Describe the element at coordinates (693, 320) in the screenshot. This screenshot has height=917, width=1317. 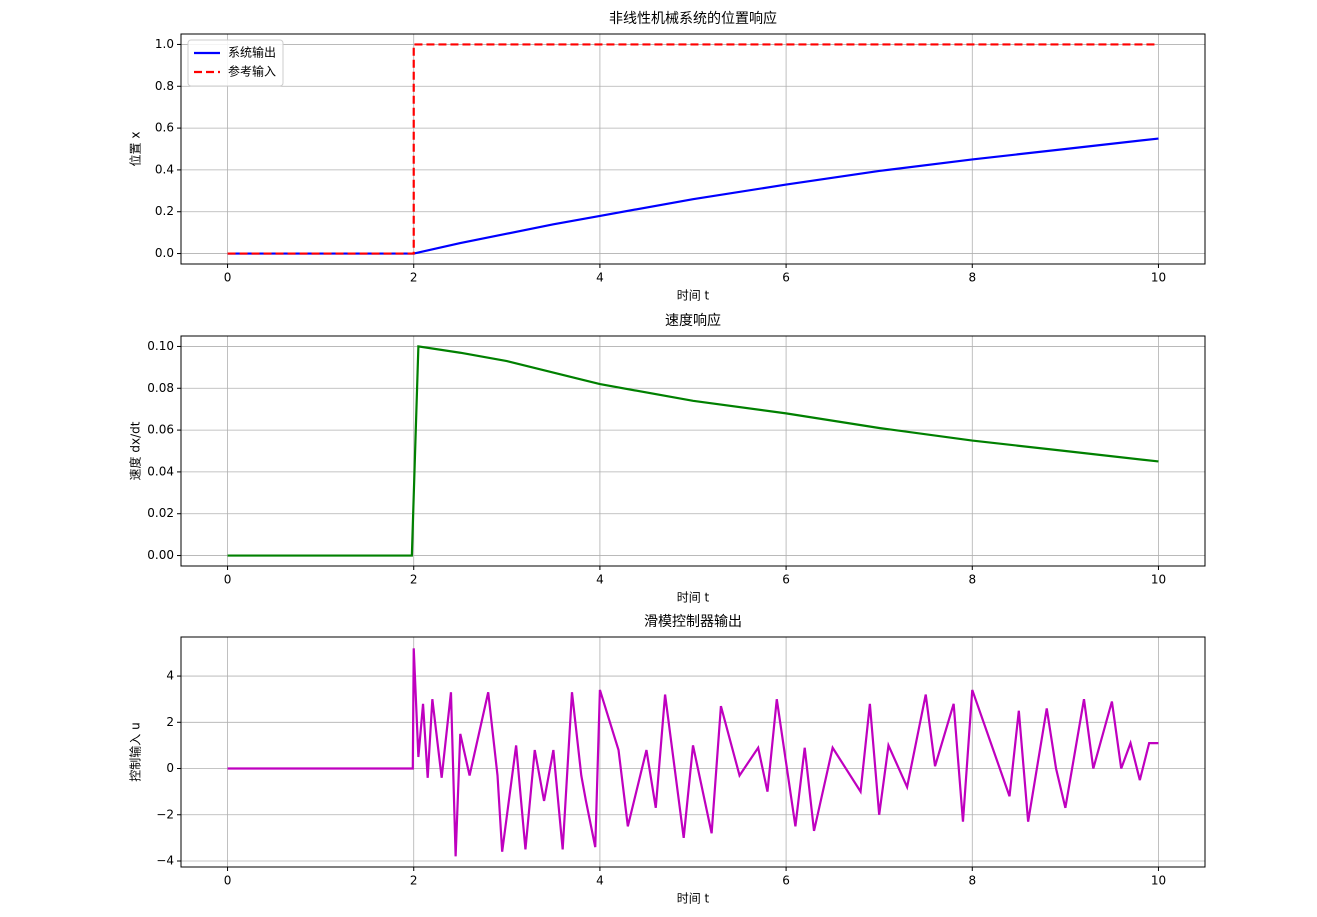
I see `chart-title: 速度响应` at that location.